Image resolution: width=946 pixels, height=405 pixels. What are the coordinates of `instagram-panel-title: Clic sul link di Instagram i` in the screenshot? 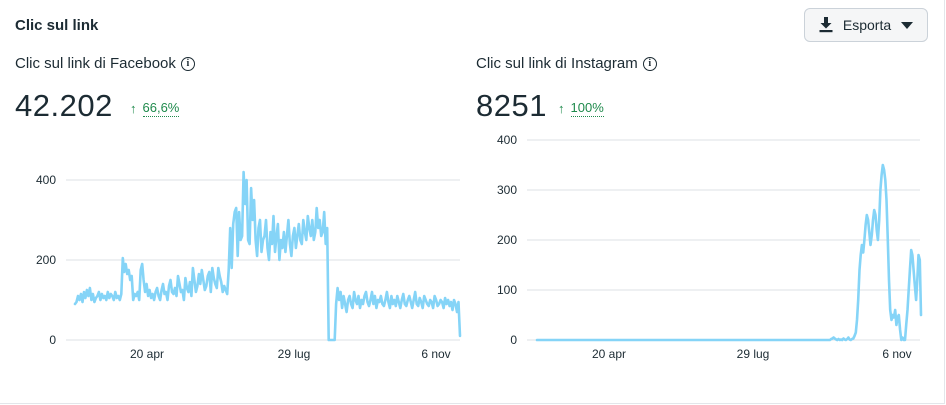 It's located at (566, 63).